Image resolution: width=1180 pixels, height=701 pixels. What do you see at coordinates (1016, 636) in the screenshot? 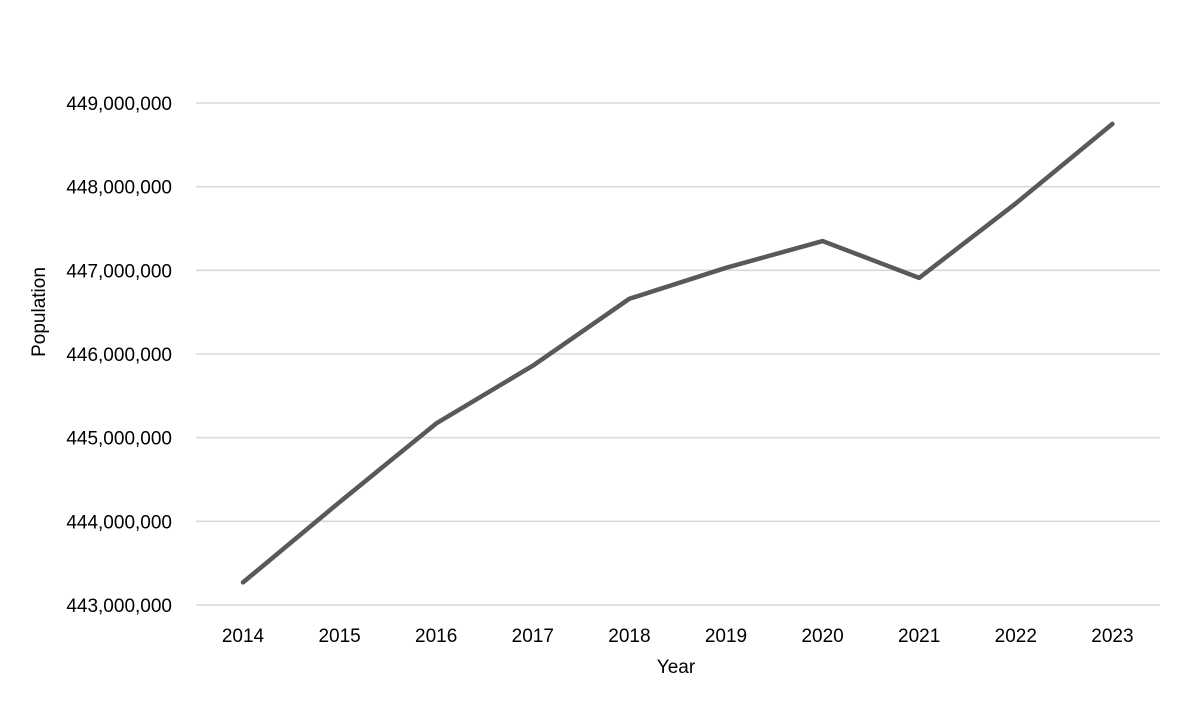
I see `x-tick-label: 2022` at bounding box center [1016, 636].